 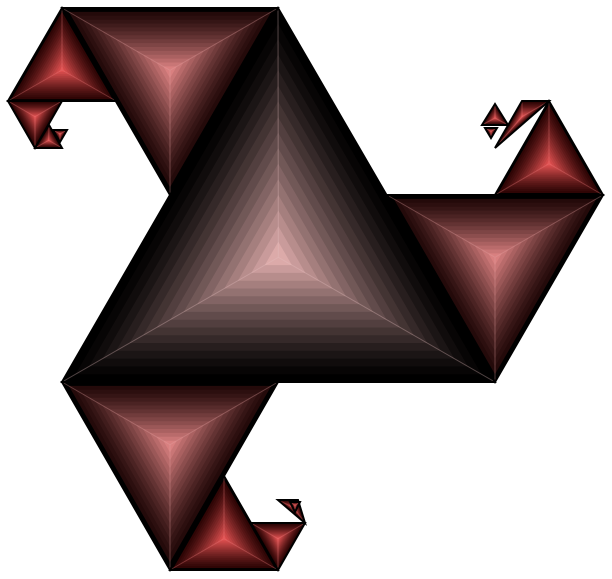 I want to click on tip-triangle-right, so click(x=549, y=147).